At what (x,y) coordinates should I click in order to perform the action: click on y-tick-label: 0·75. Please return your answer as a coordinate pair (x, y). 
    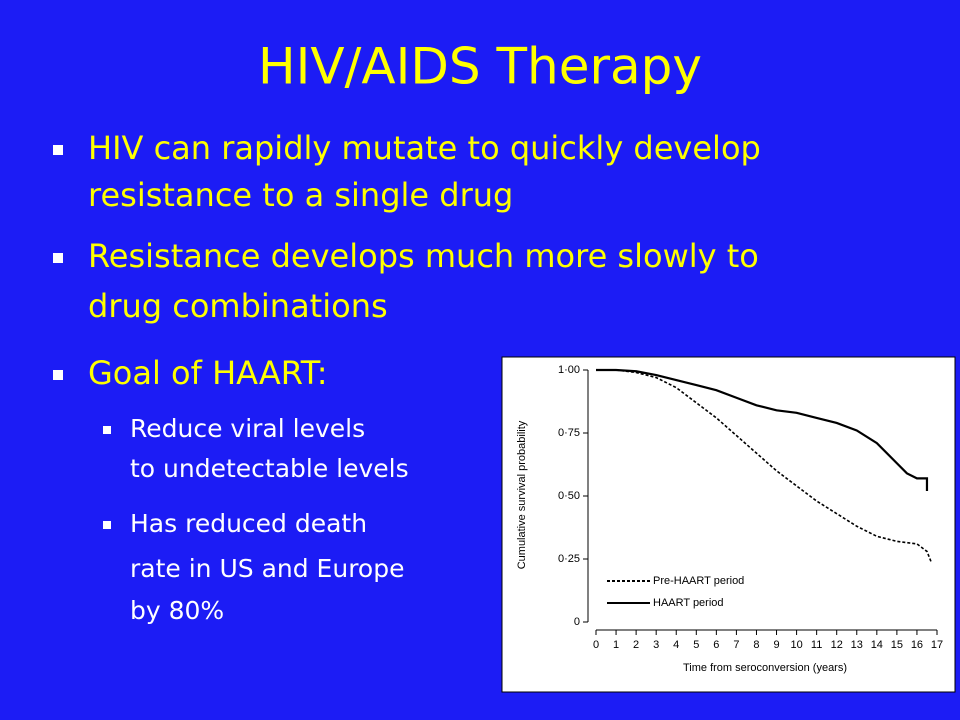
    Looking at the image, I should click on (569, 433).